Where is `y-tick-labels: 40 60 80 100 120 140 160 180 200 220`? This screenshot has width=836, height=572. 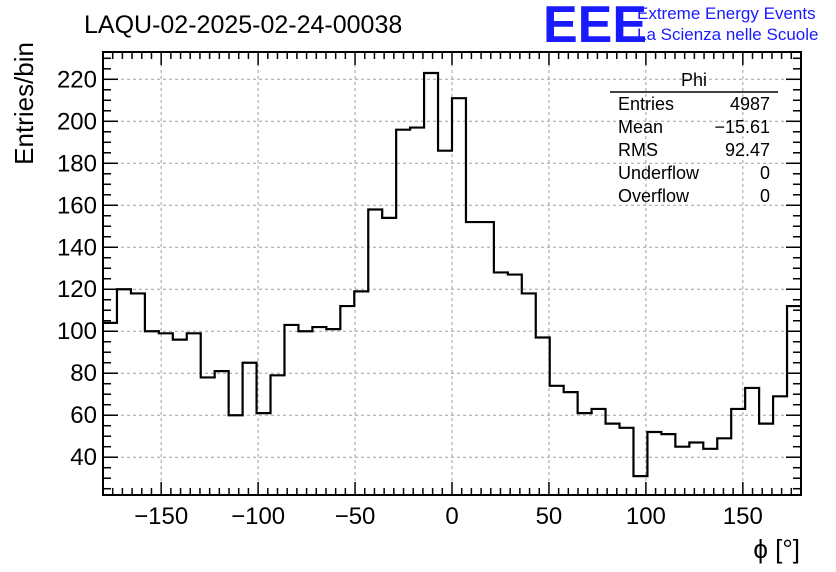 y-tick-labels: 40 60 80 100 120 140 160 180 200 220 is located at coordinates (77, 268).